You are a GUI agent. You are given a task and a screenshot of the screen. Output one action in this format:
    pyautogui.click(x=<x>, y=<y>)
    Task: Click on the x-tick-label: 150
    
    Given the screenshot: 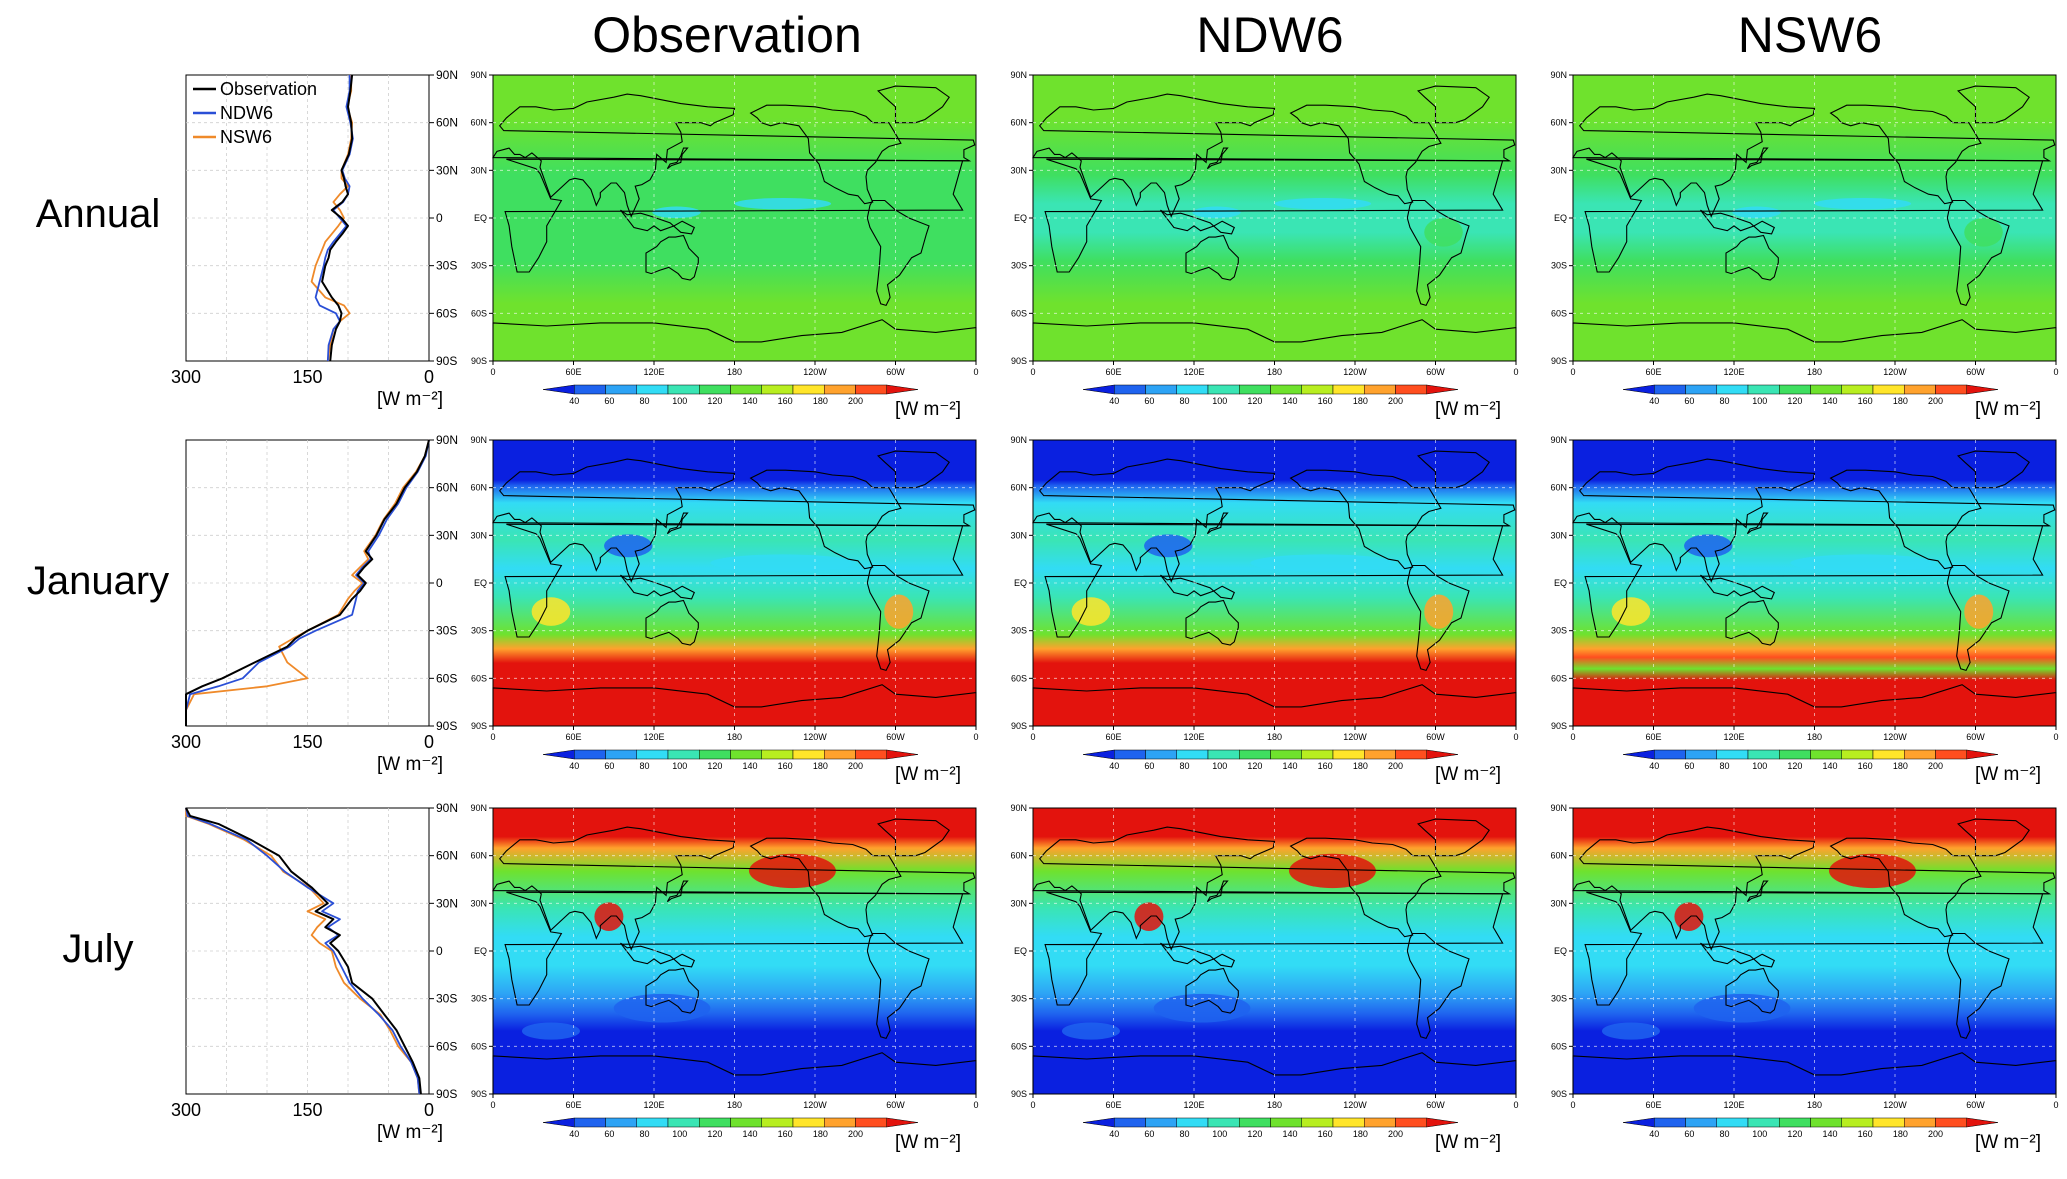 What is the action you would take?
    pyautogui.click(x=307, y=377)
    